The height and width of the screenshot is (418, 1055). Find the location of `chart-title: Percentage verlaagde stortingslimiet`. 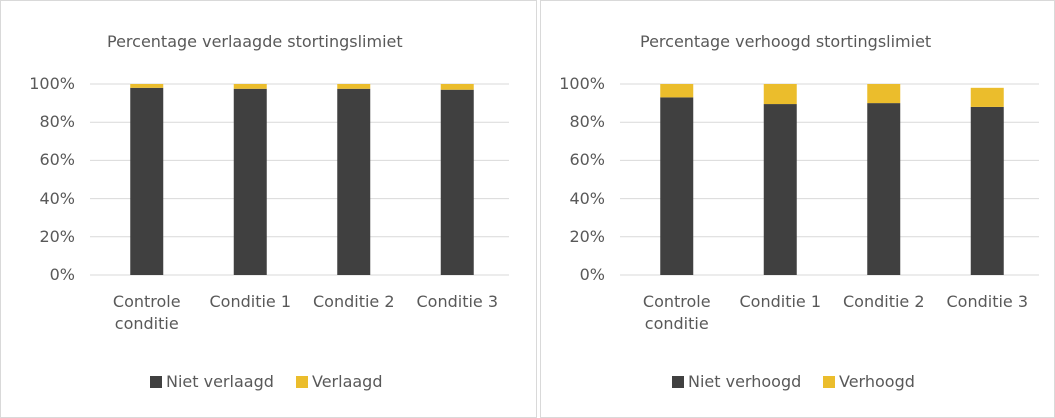

chart-title: Percentage verlaagde stortingslimiet is located at coordinates (255, 41).